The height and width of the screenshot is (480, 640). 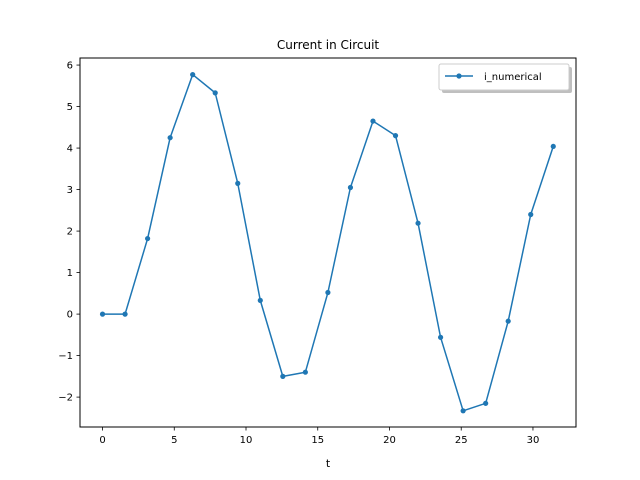 What do you see at coordinates (70, 315) in the screenshot?
I see `y-tick-label: 0` at bounding box center [70, 315].